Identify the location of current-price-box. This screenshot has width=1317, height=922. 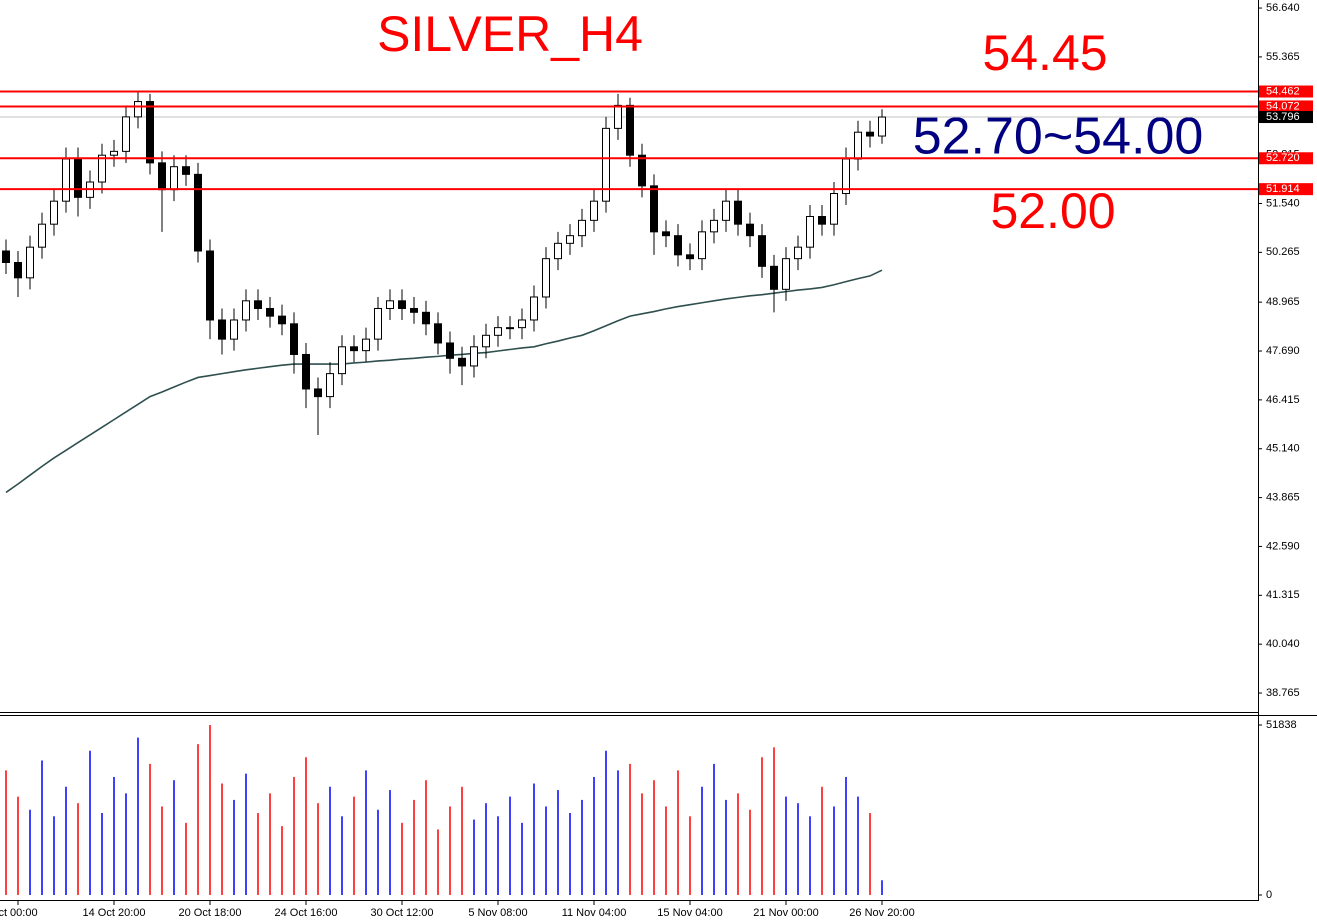
(1286, 117).